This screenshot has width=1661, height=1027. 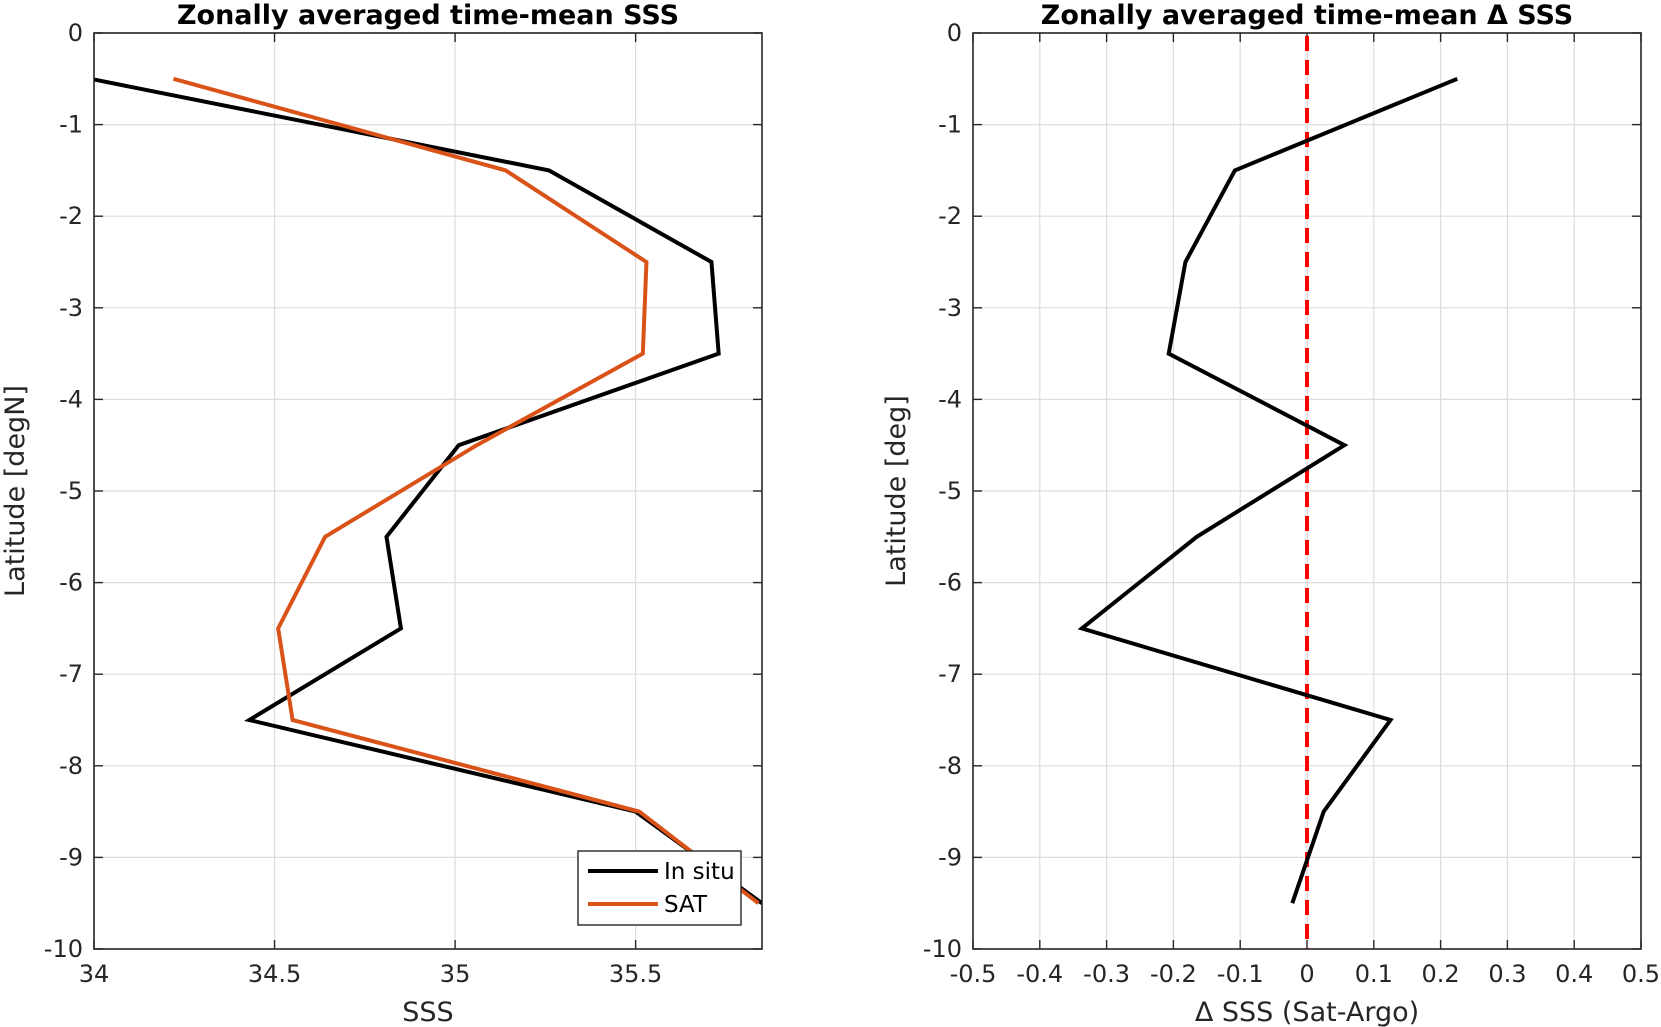 What do you see at coordinates (427, 1012) in the screenshot?
I see `x-axis-label: SSS` at bounding box center [427, 1012].